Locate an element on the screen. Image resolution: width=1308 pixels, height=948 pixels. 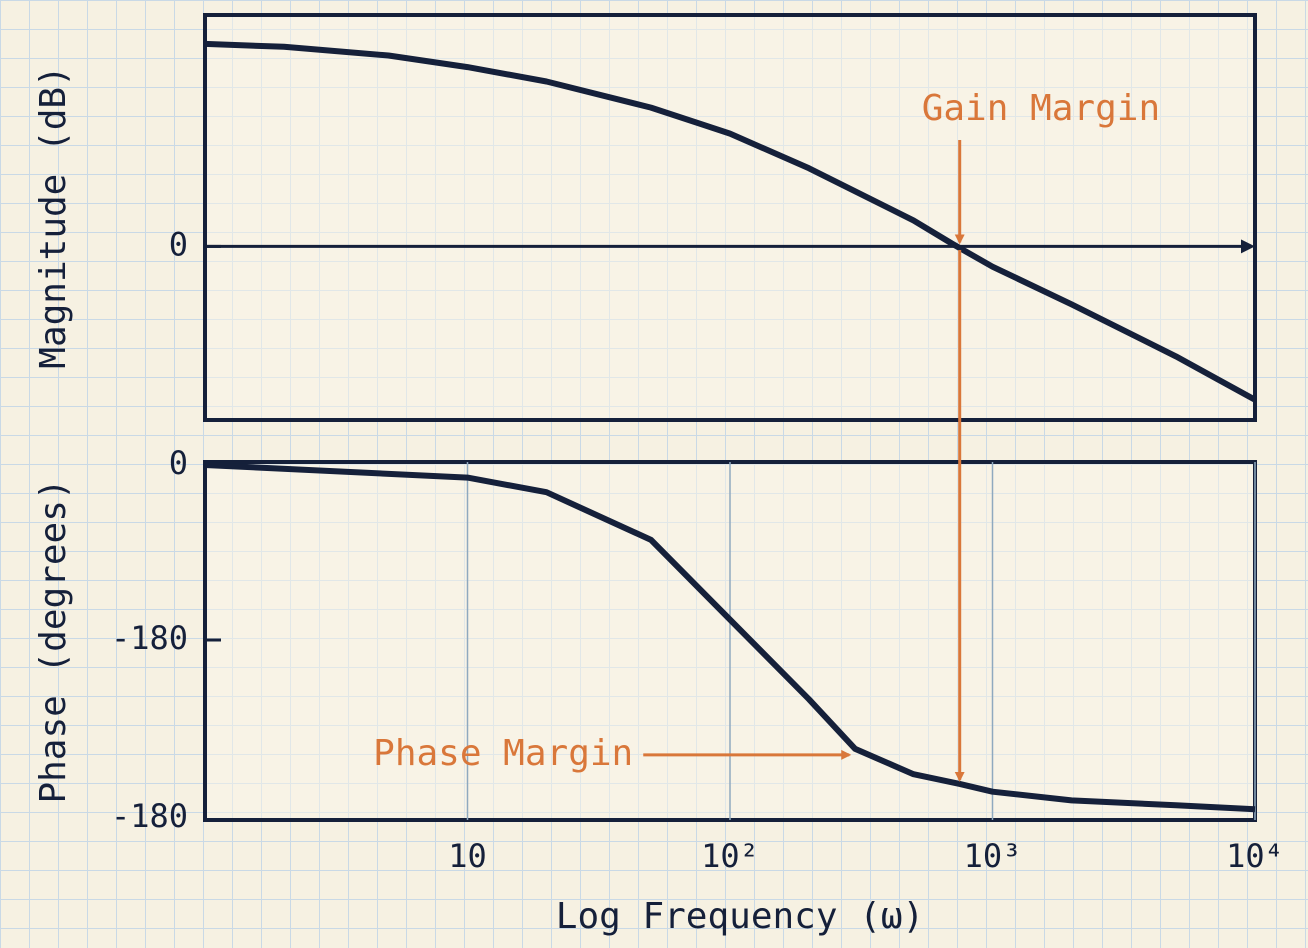
y-axis-label: Magnitude (dB) is located at coordinates (53, 216).